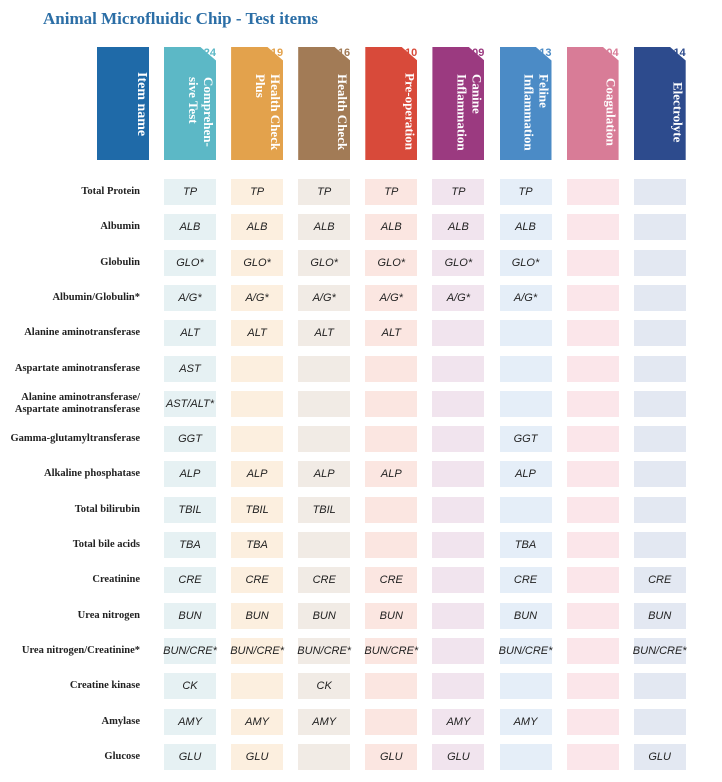 The height and width of the screenshot is (782, 722). I want to click on column-number: 14, so click(679, 53).